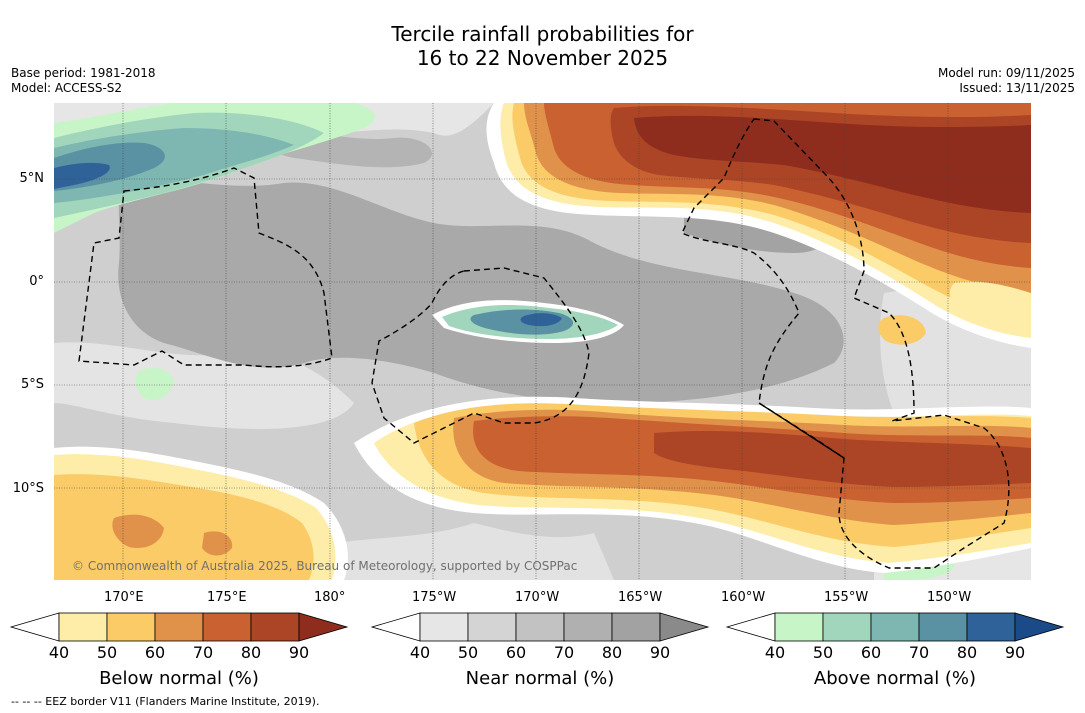  I want to click on cb1-tick-60: 60, so click(155, 652).